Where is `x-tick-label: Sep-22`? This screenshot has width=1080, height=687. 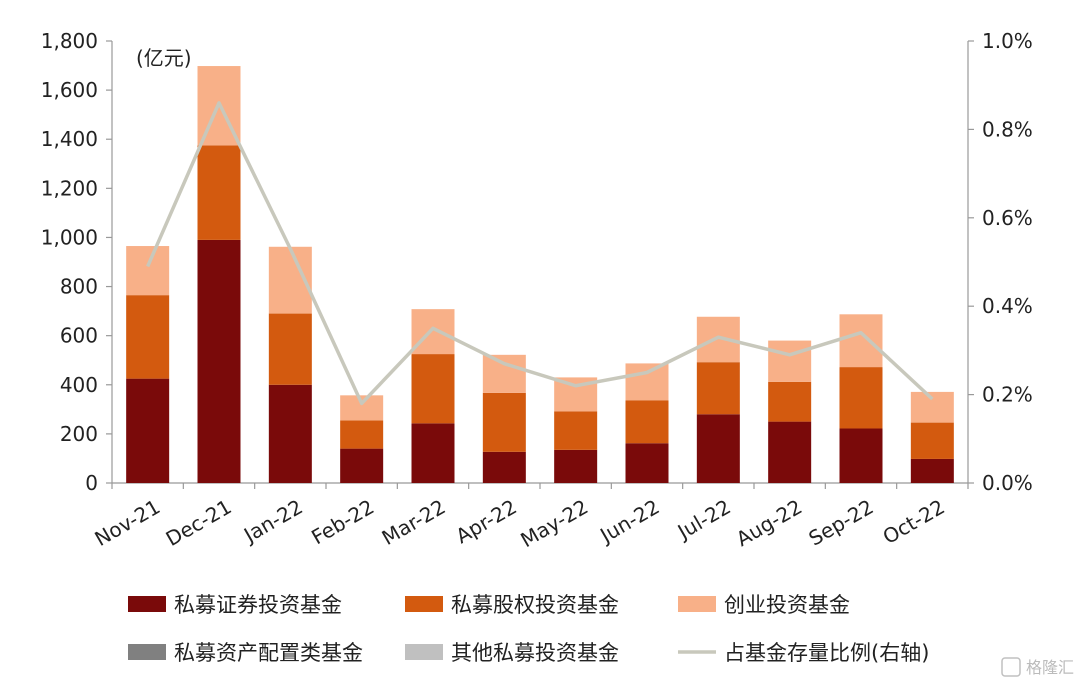 x-tick-label: Sep-22 is located at coordinates (841, 523).